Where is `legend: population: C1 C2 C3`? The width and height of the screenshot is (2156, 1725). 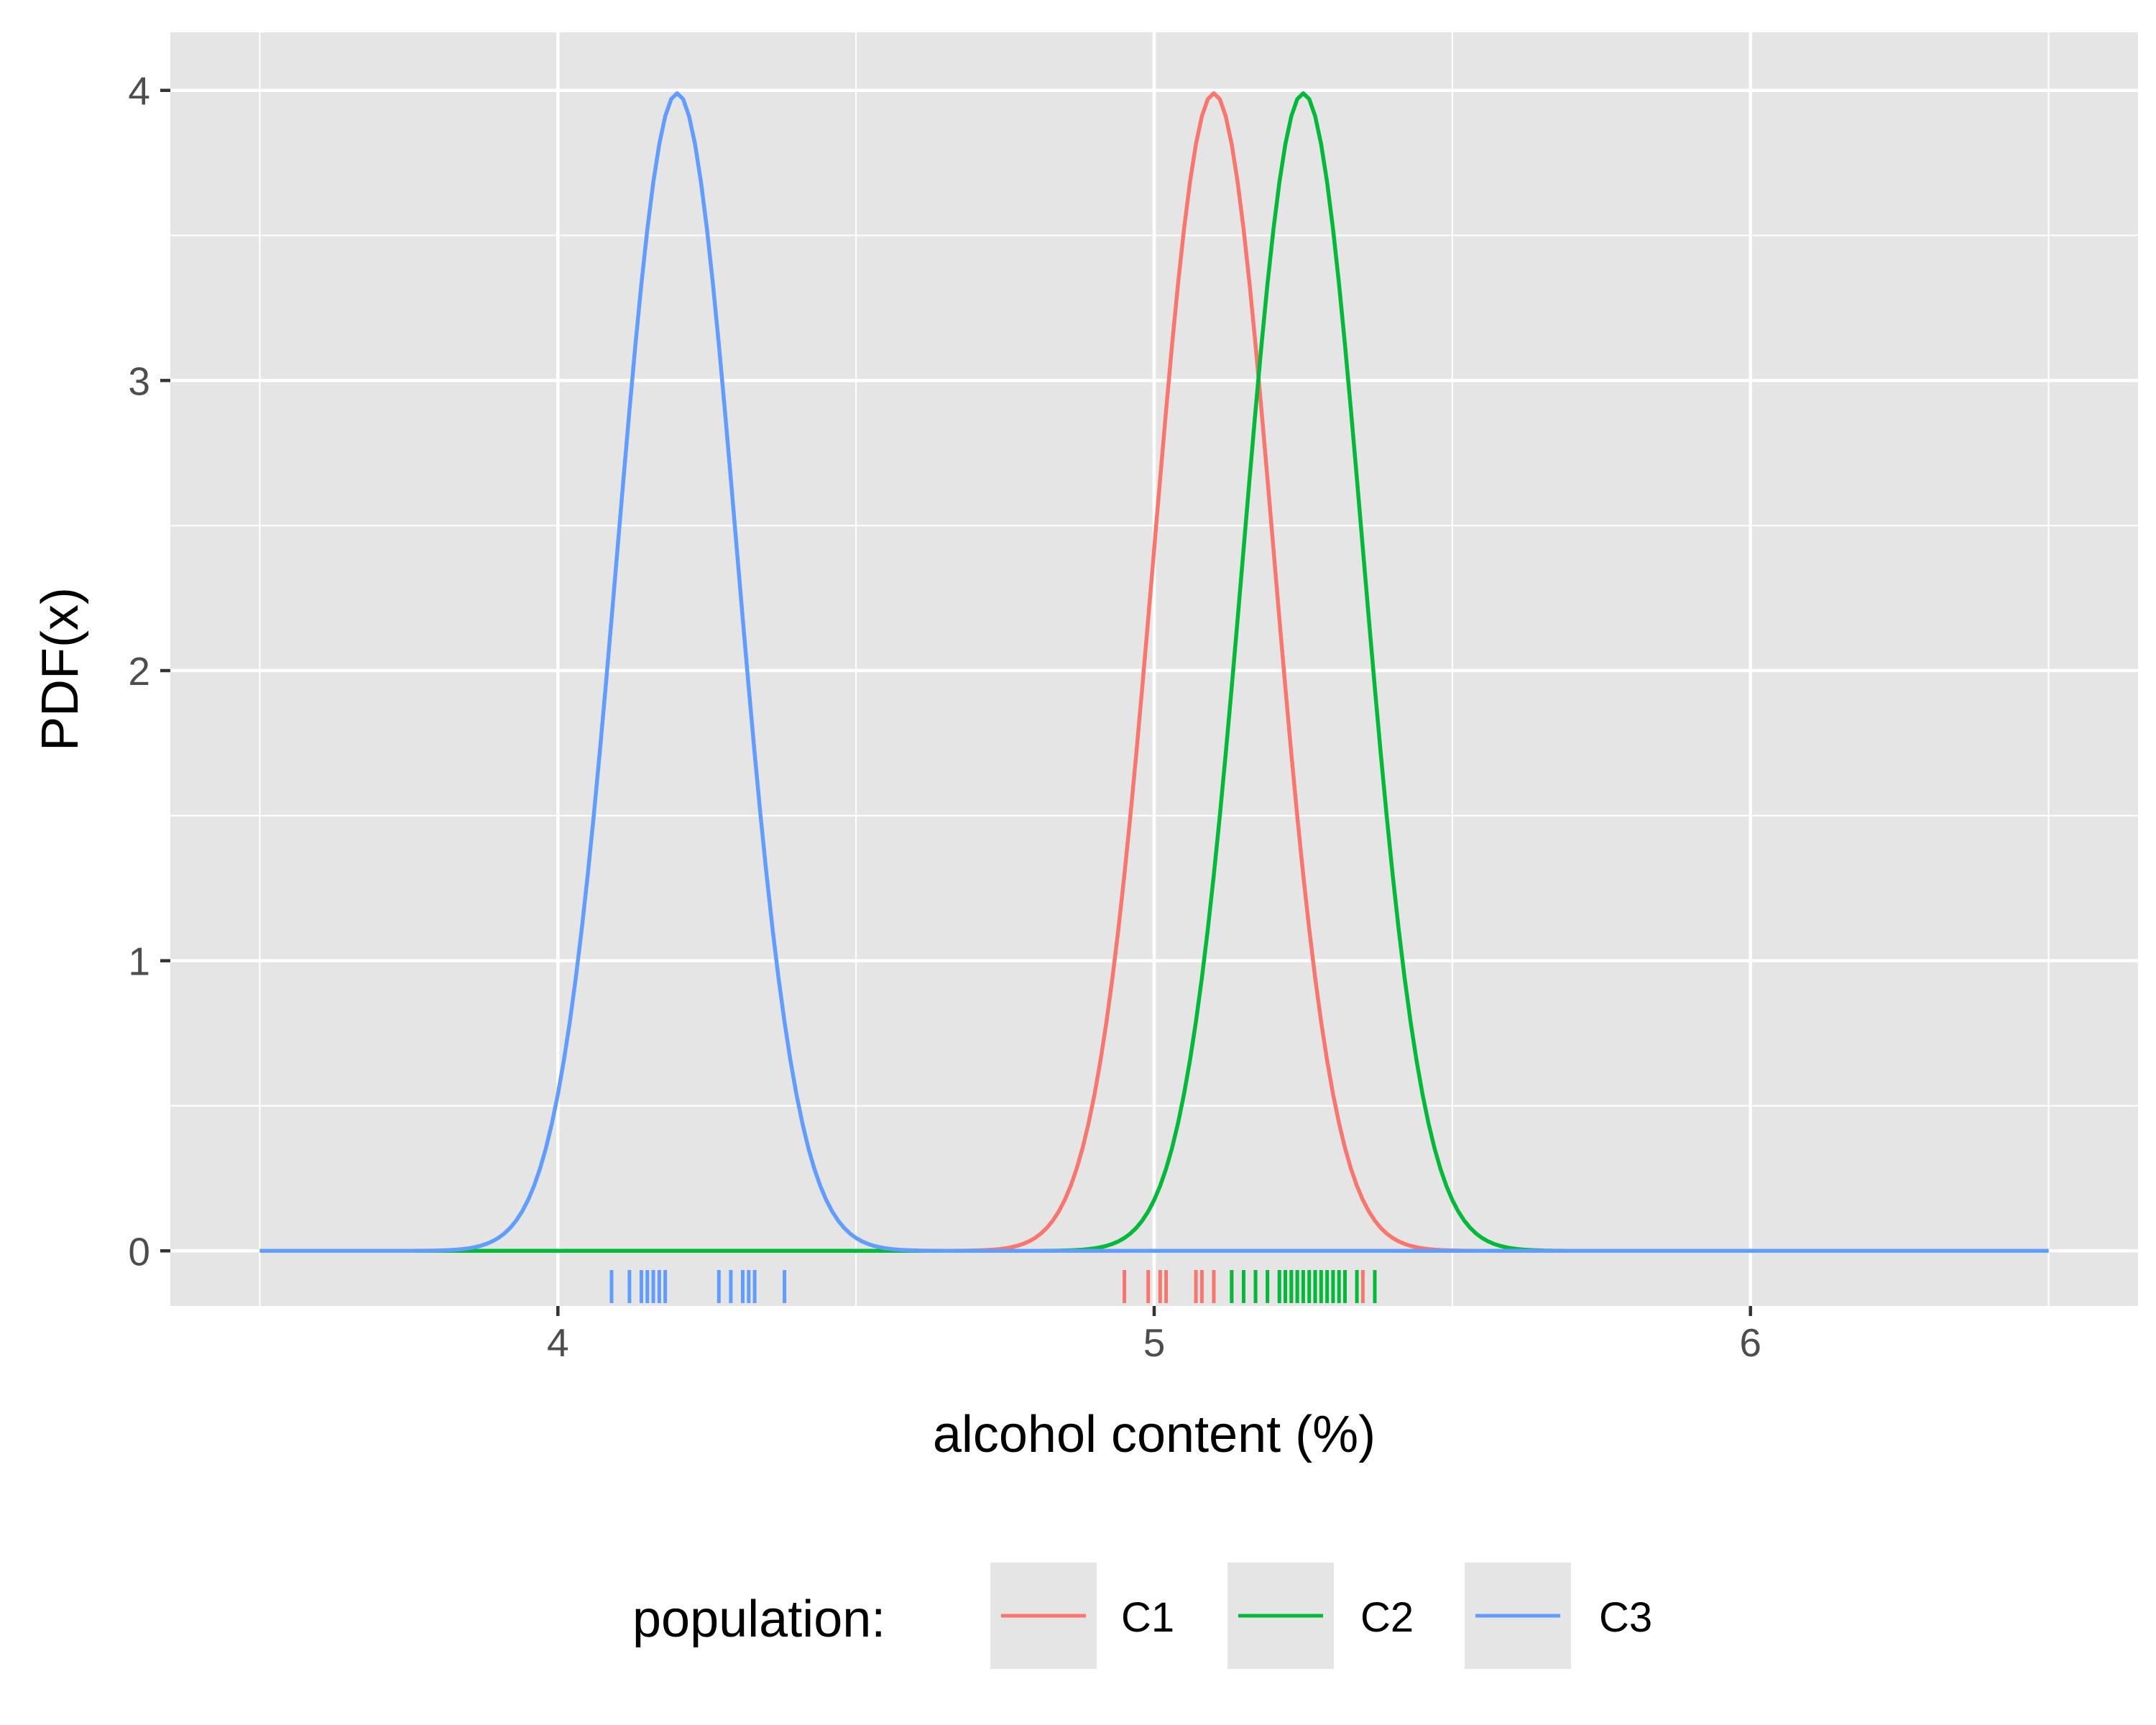 legend: population: C1 C2 C3 is located at coordinates (1142, 1616).